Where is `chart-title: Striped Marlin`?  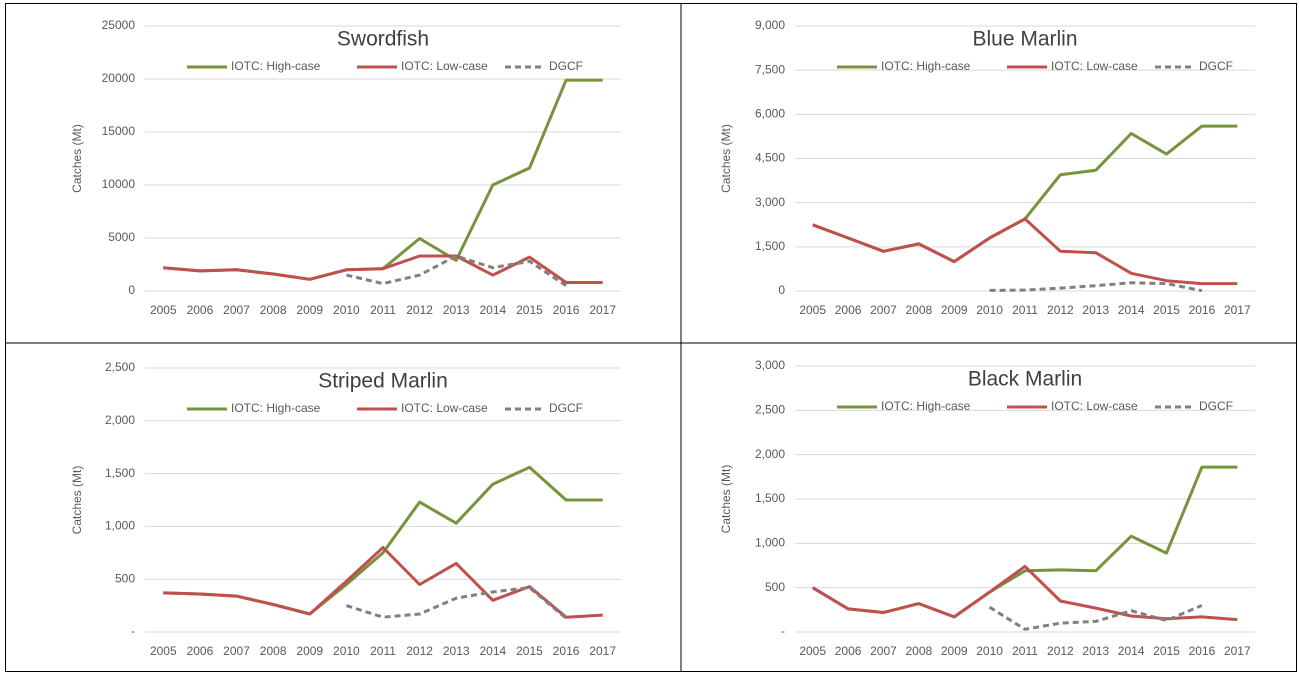
chart-title: Striped Marlin is located at coordinates (383, 381).